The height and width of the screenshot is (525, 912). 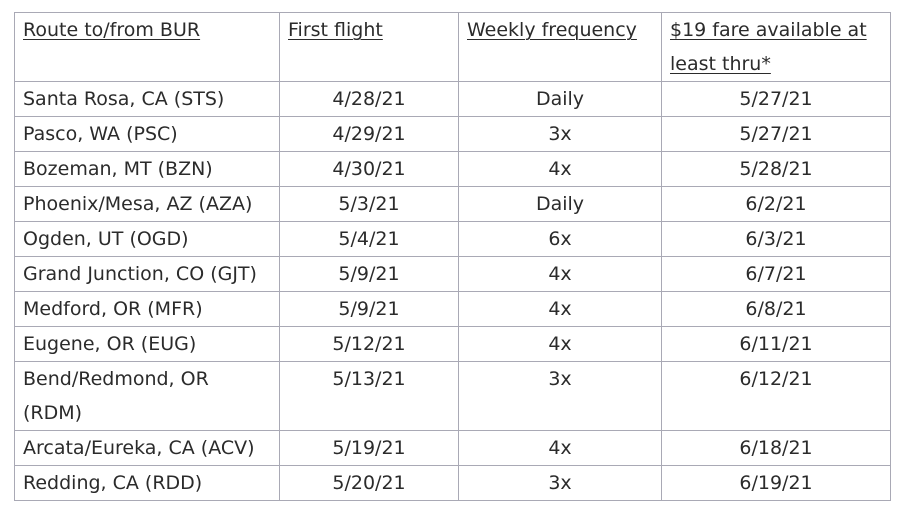 I want to click on table-row: Ogden, UT (OGD) 5/4/21 6x 6/3/21, so click(x=452, y=239).